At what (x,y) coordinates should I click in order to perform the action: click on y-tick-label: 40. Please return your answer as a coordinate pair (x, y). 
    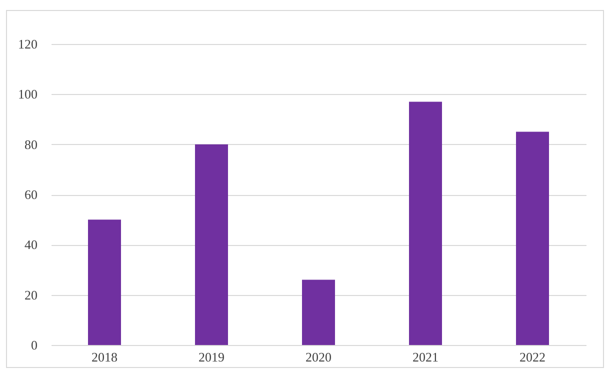
    Looking at the image, I should click on (31, 244).